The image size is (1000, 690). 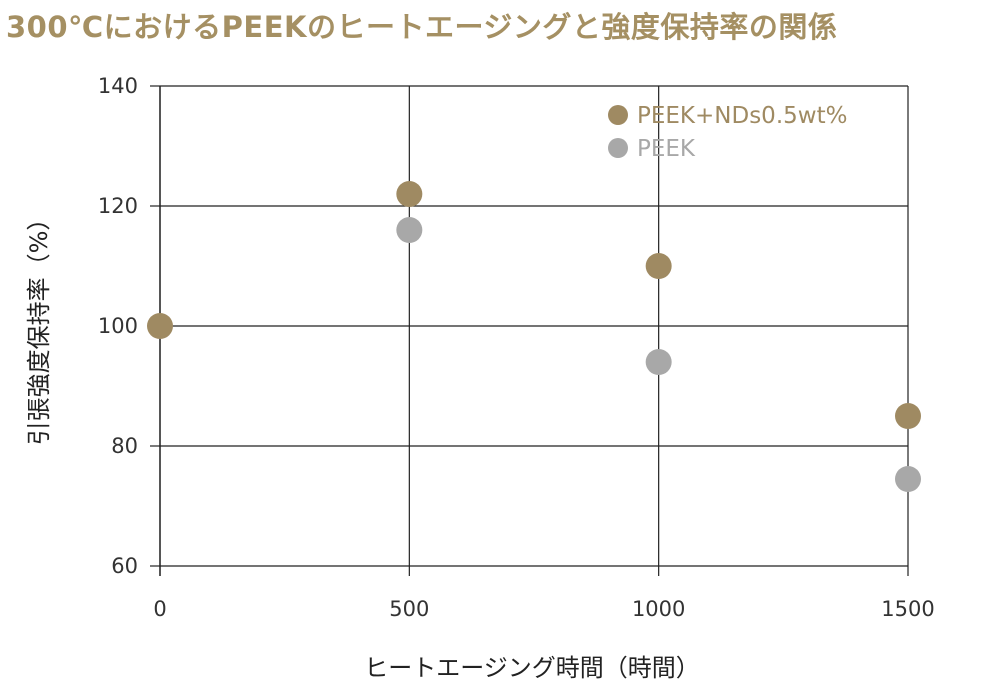 I want to click on data-point-peek-nds0-5wt--0, so click(x=160, y=326).